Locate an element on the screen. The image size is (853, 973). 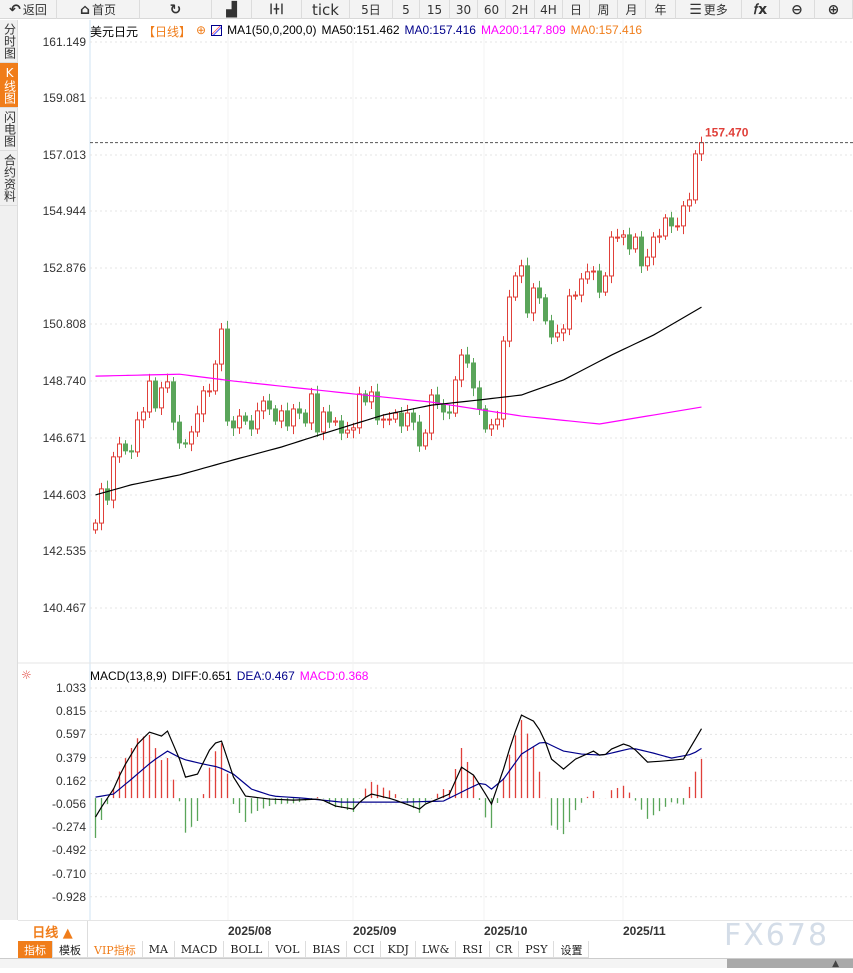
candlestick-icon: ┃╋┃ is located at coordinates (276, 9).